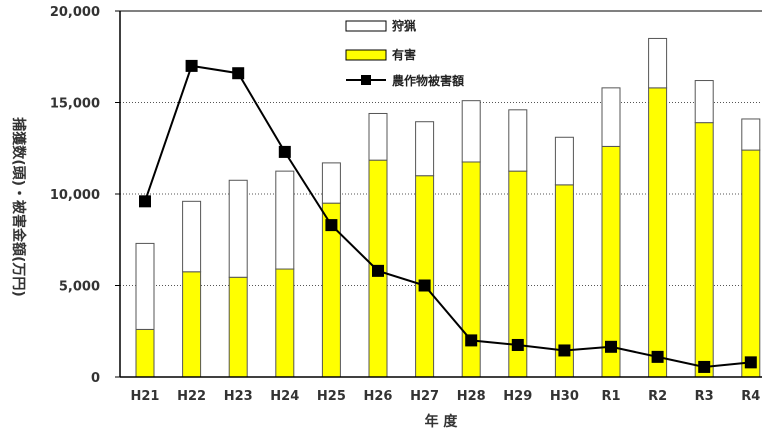 The width and height of the screenshot is (762, 436). What do you see at coordinates (285, 220) in the screenshot?
I see `bar-shuryo-H24` at bounding box center [285, 220].